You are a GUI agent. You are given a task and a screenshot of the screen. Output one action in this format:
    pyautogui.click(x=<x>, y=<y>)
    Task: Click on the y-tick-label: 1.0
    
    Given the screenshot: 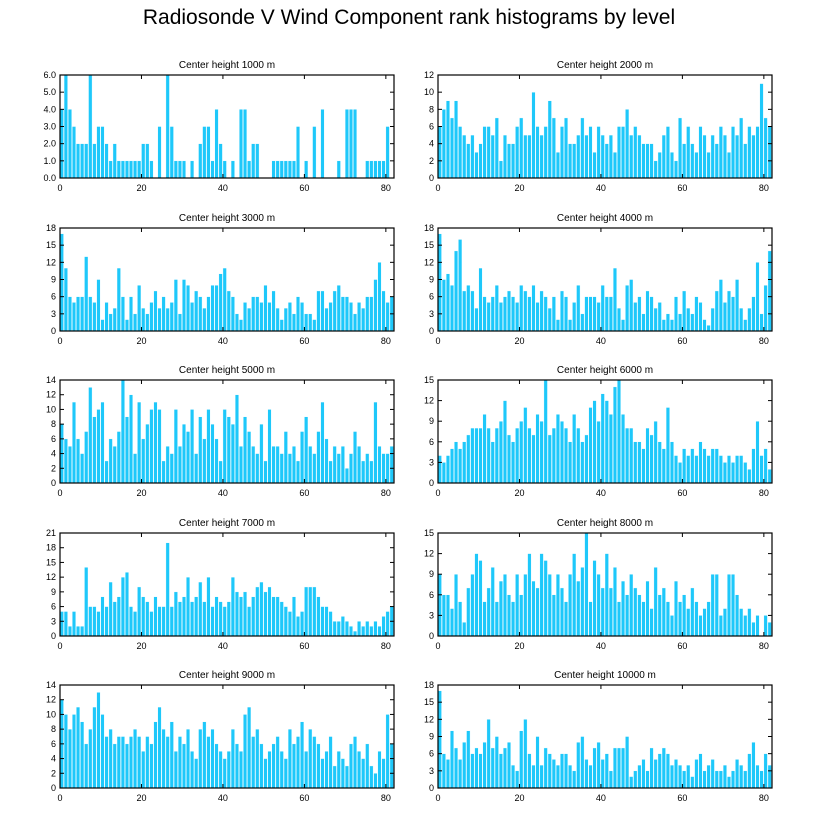 What is the action you would take?
    pyautogui.click(x=49, y=161)
    